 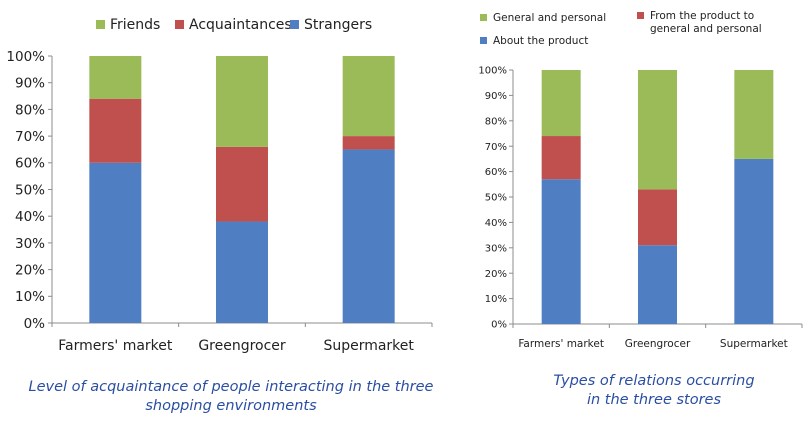 What do you see at coordinates (496, 198) in the screenshot?
I see `chart2-y-tick-label: 50%` at bounding box center [496, 198].